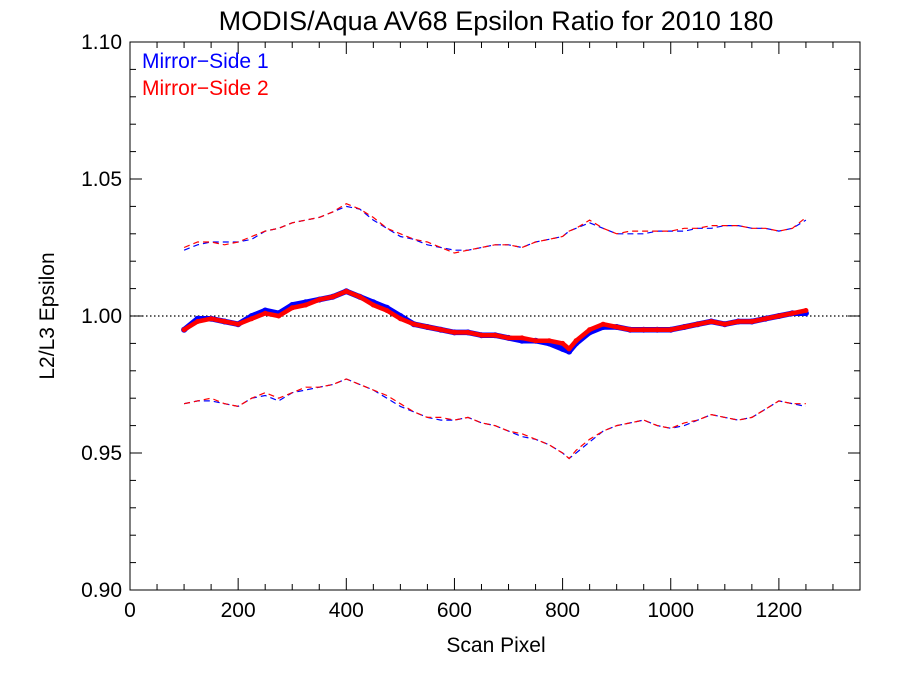  I want to click on legend-entry-mirror-side-1: Mirror−Side 1, so click(205, 61).